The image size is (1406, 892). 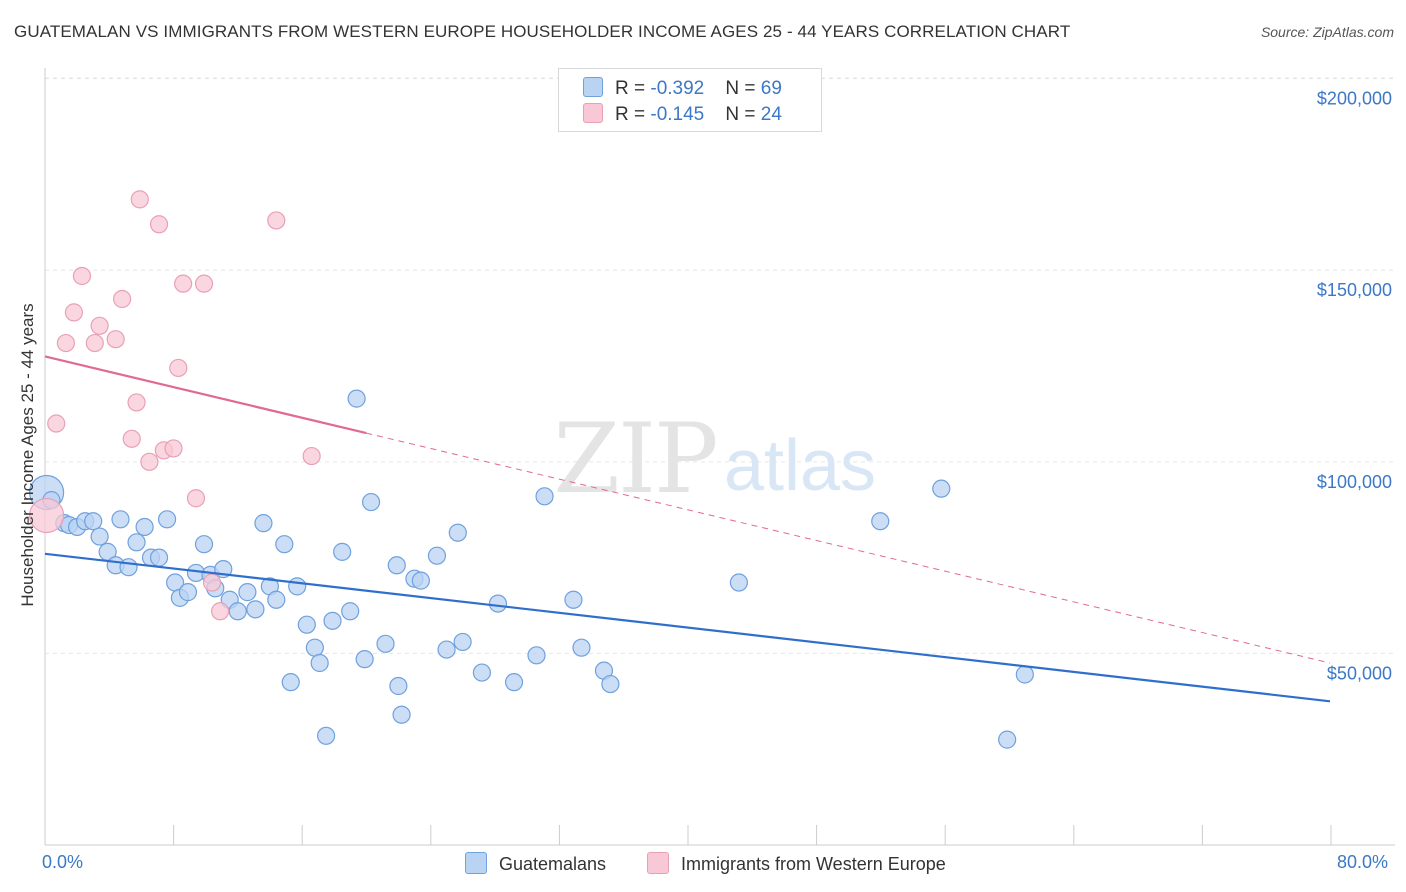 I want to click on correlation-legend: R = -0.392 N = 69 R = -0.145 N = 24, so click(x=690, y=100).